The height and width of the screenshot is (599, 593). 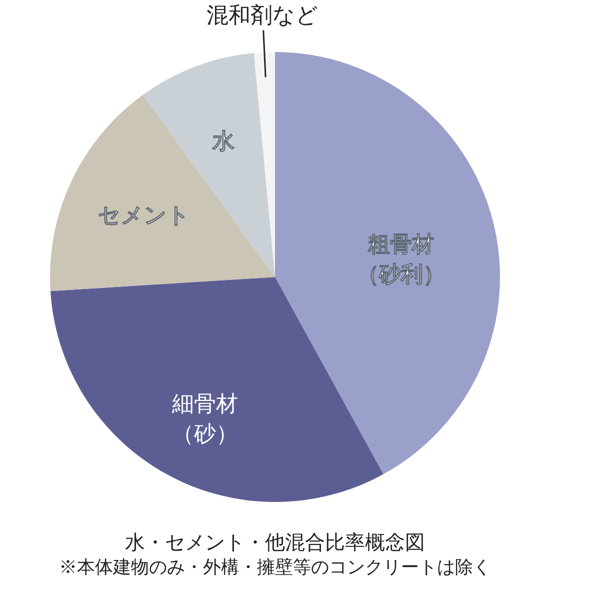 What do you see at coordinates (275, 567) in the screenshot?
I see `text: ※本体建物のみ・外構・擁壁等のコンクリートは除く` at bounding box center [275, 567].